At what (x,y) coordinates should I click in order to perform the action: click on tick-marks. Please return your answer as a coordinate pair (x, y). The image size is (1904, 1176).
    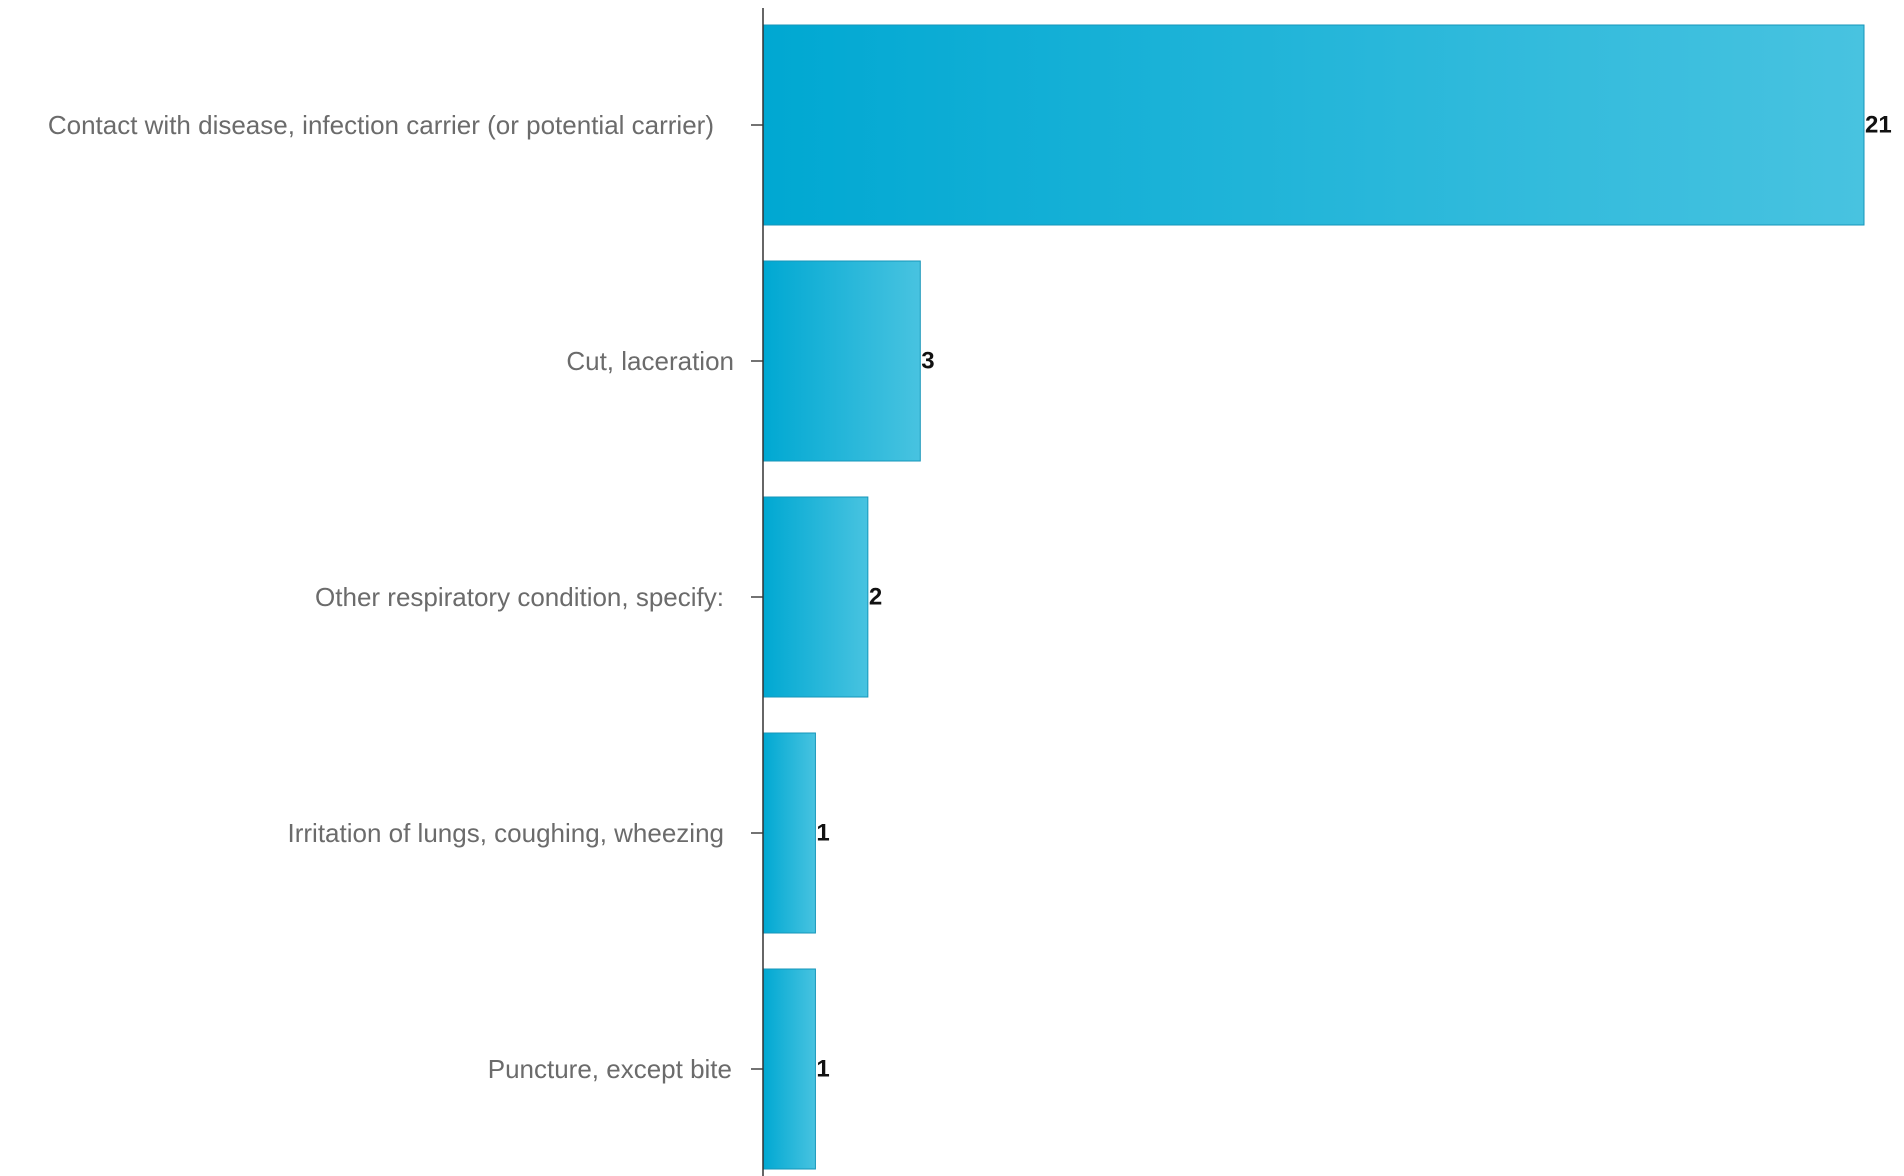
    Looking at the image, I should click on (757, 597).